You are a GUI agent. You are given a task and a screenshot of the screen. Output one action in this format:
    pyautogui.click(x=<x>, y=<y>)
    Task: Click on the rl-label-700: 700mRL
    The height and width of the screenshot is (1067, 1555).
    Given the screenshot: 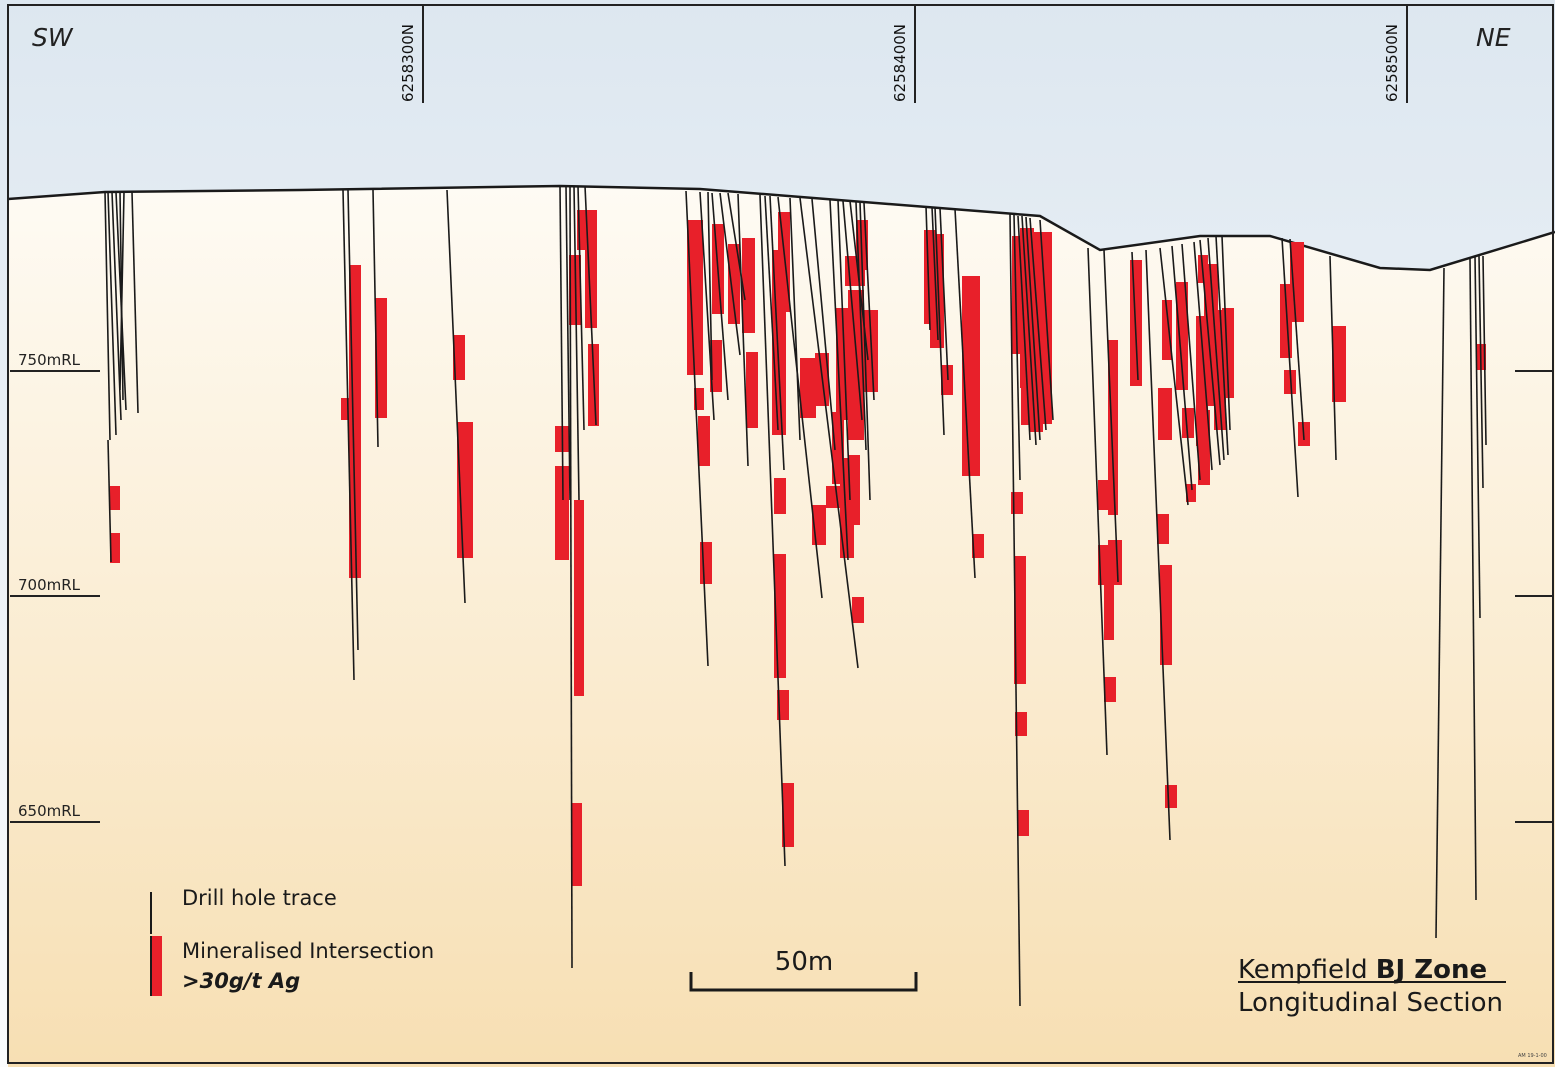 What is the action you would take?
    pyautogui.click(x=49, y=585)
    